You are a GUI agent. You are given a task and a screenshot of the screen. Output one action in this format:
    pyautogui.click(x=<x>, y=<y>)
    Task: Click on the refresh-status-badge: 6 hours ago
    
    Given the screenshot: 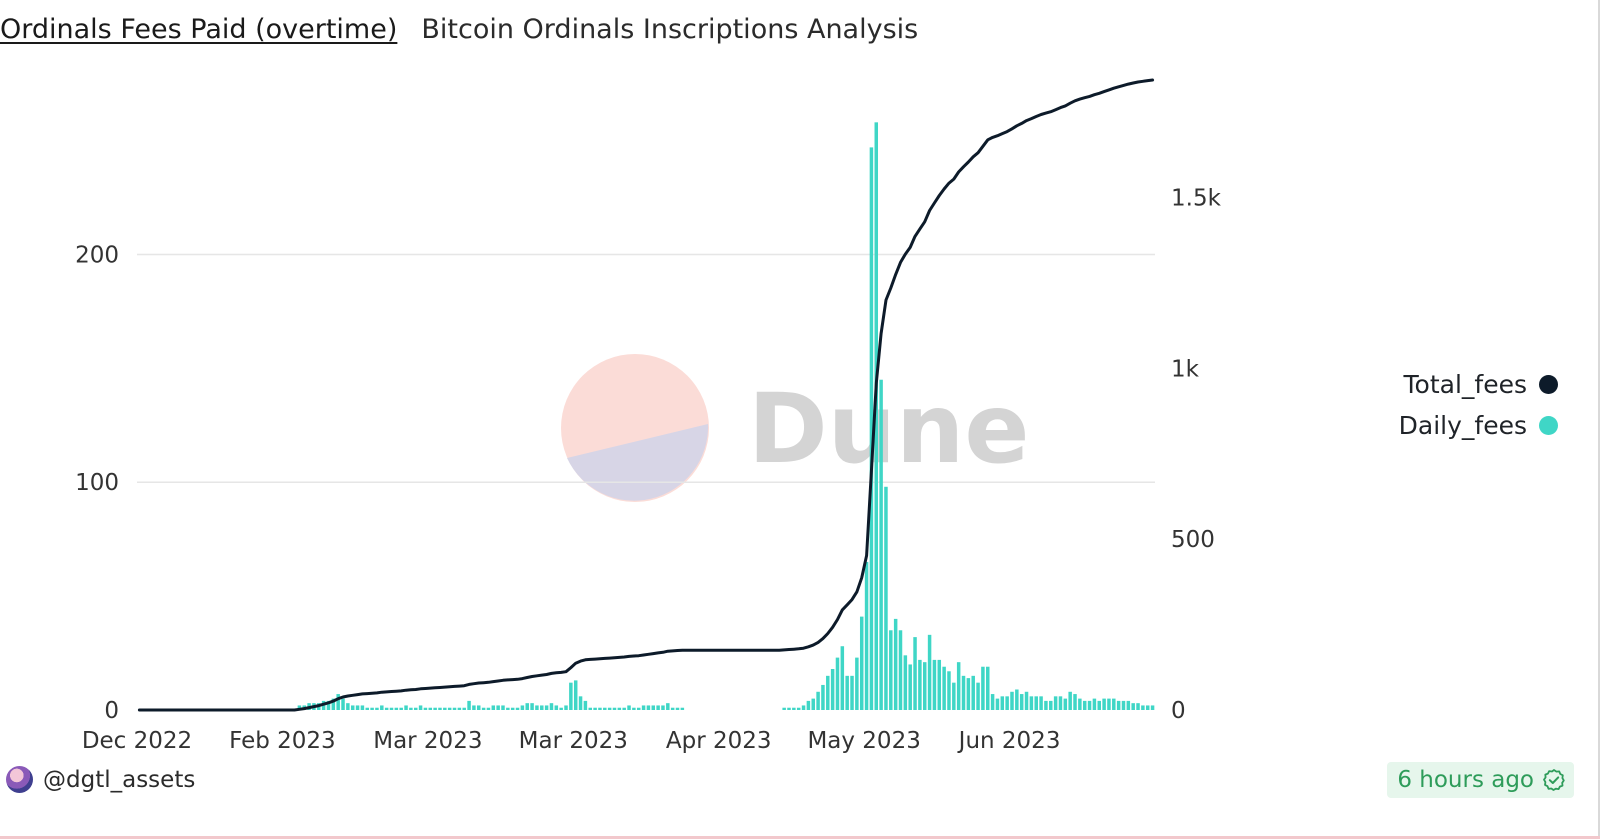 What is the action you would take?
    pyautogui.click(x=1480, y=780)
    